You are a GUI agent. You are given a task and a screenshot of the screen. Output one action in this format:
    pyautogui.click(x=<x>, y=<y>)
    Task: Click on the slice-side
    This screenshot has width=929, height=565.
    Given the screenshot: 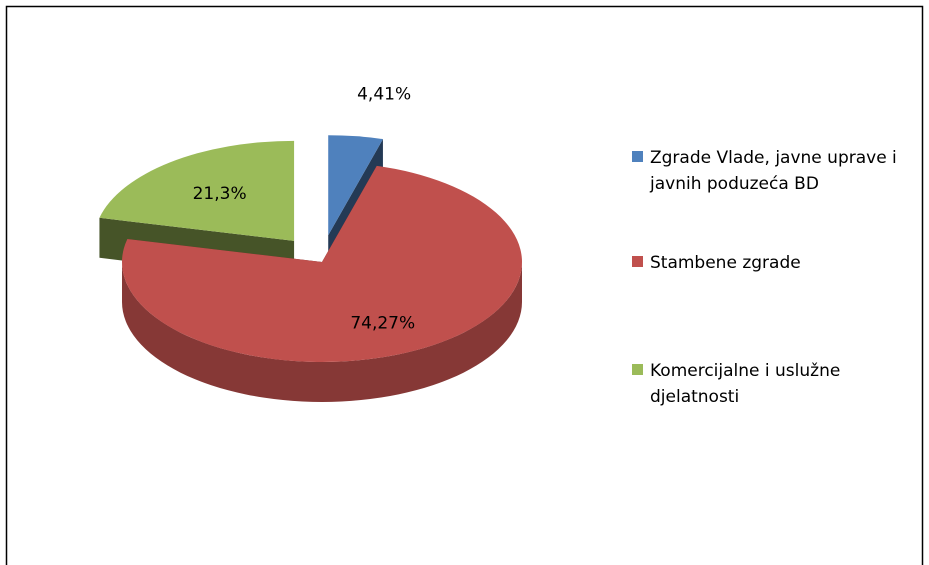 What is the action you would take?
    pyautogui.click(x=322, y=332)
    